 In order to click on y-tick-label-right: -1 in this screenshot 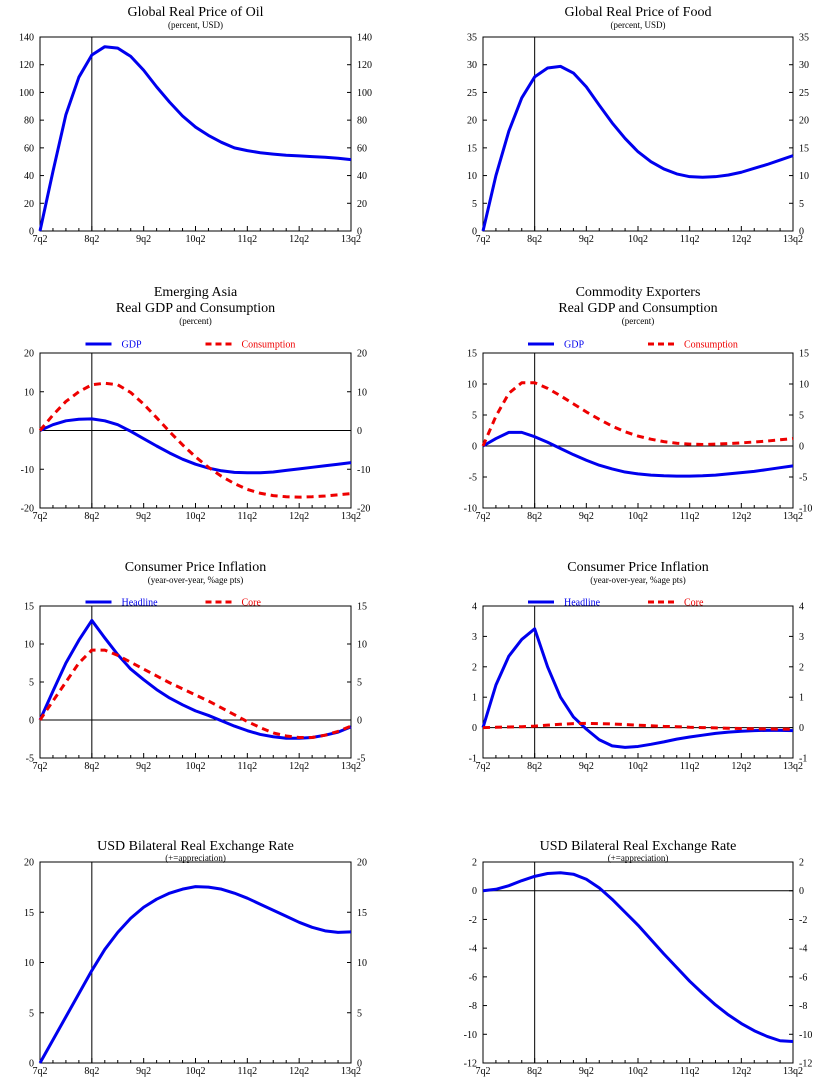, I will do `click(803, 759)`.